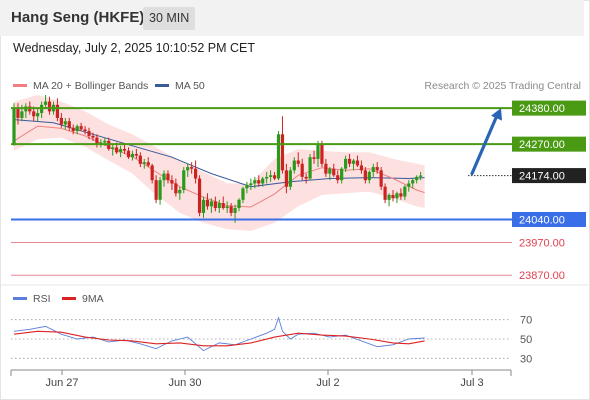  What do you see at coordinates (298, 108) in the screenshot?
I see `level-24380.00: 24380.00` at bounding box center [298, 108].